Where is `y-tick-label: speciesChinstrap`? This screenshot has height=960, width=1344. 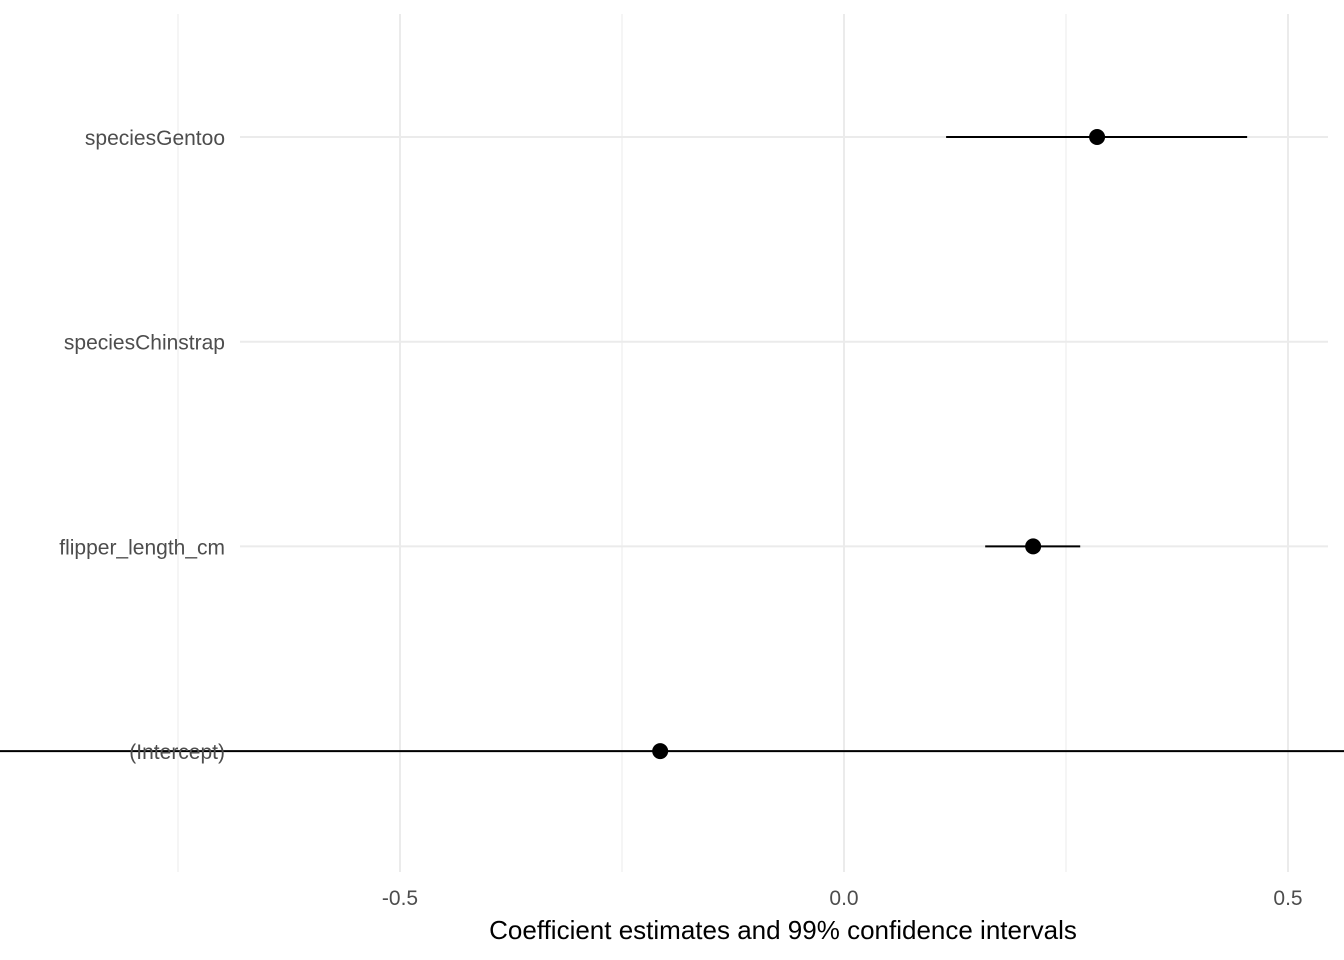
y-tick-label: speciesChinstrap is located at coordinates (144, 343).